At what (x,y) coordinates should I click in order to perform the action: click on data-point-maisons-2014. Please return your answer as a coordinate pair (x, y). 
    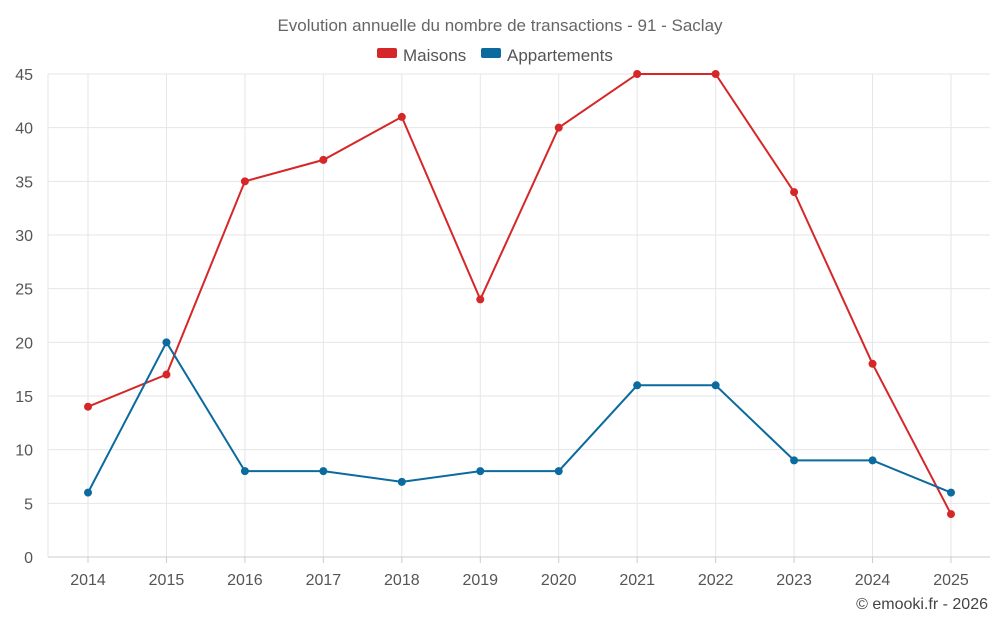
    Looking at the image, I should click on (88, 406).